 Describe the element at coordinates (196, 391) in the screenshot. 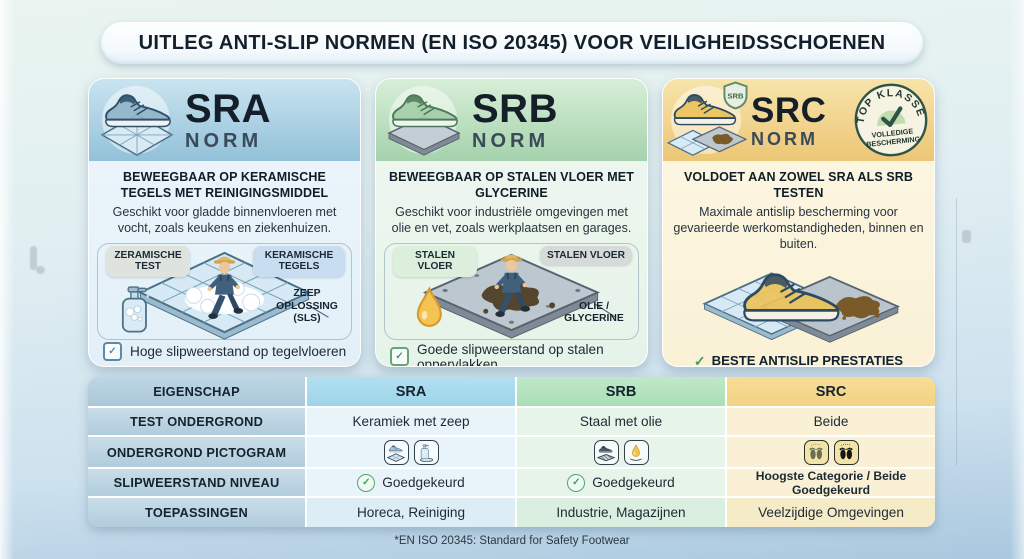

I see `table-header-eigenschap: EIGENSCHAP` at that location.